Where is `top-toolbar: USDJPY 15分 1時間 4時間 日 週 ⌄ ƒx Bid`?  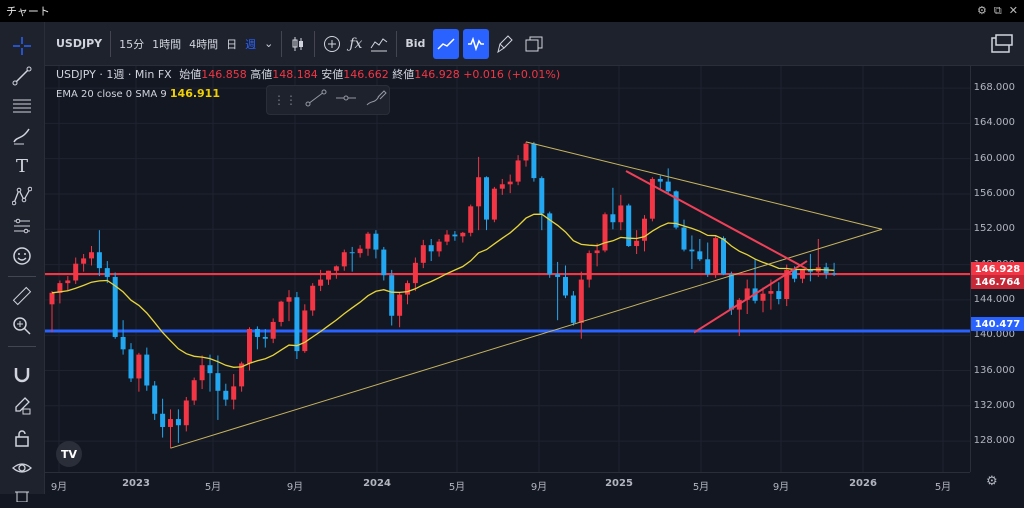
top-toolbar: USDJPY 15分 1時間 4時間 日 週 ⌄ ƒx Bid is located at coordinates (534, 44).